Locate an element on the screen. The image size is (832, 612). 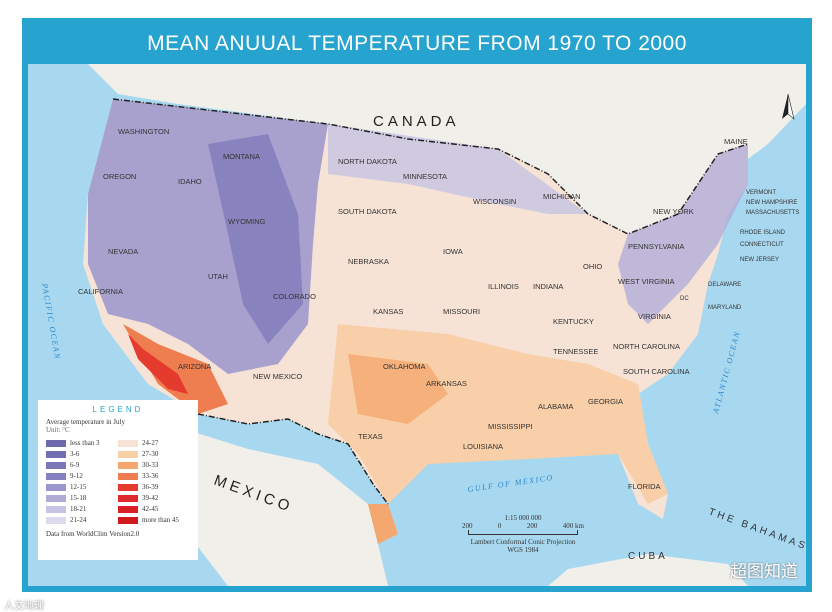
legend-label: 30-33 is located at coordinates (150, 465).